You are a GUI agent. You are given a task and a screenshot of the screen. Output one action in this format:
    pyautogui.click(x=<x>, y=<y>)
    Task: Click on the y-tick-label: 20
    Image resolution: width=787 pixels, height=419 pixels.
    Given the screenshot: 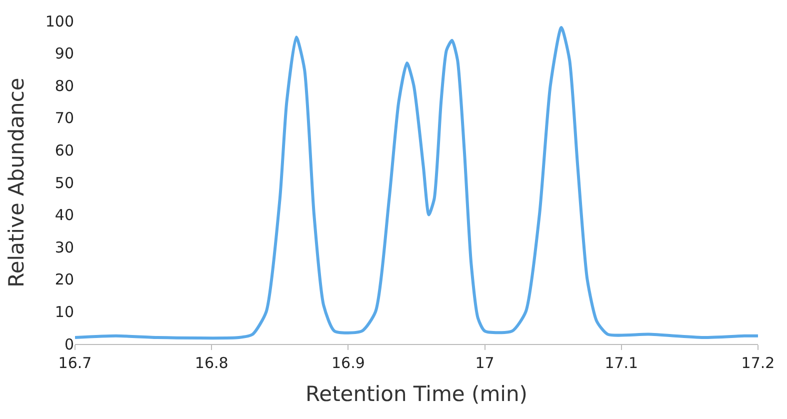 What is the action you would take?
    pyautogui.click(x=64, y=279)
    